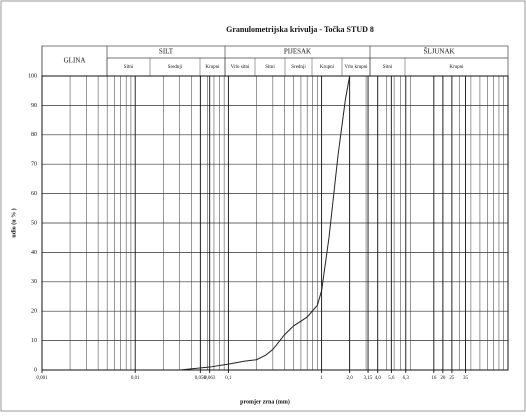 This screenshot has height=417, width=526. I want to click on y-tick-label: 0, so click(35, 370).